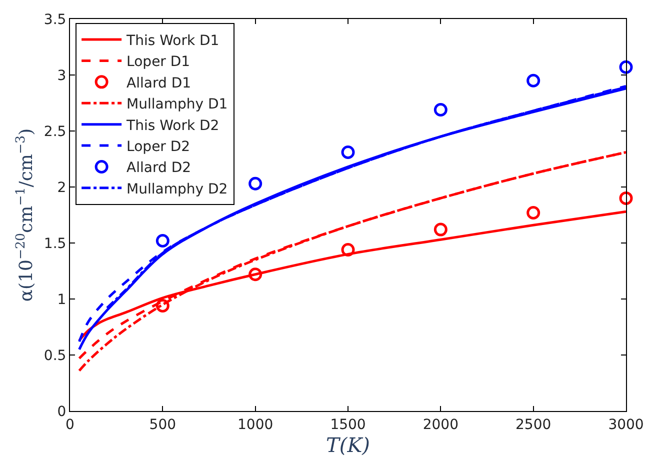  Describe the element at coordinates (626, 424) in the screenshot. I see `x-tick-label: 3000` at that location.